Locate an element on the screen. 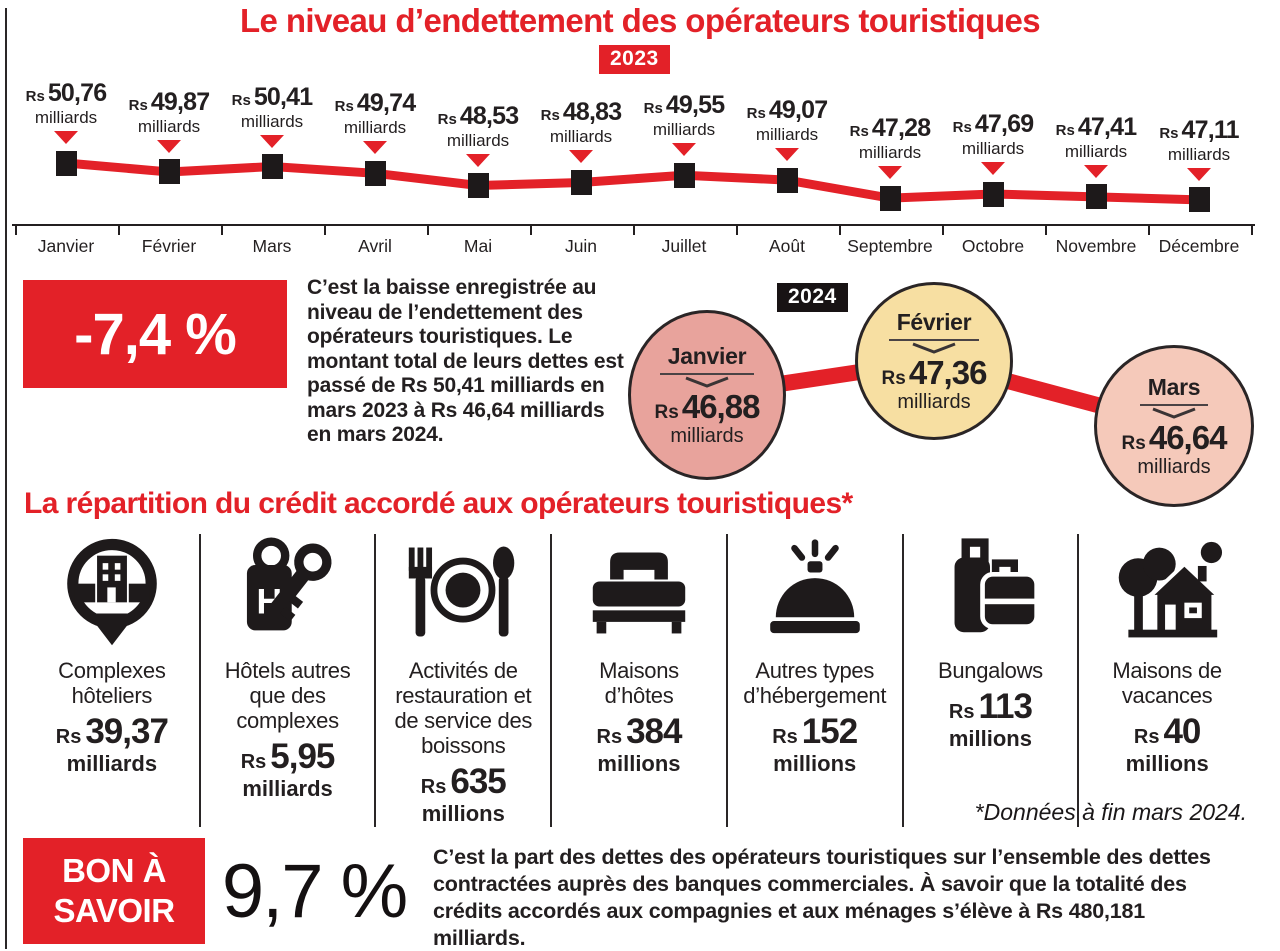  credit-item-value: Rs 39,37 is located at coordinates (112, 731).